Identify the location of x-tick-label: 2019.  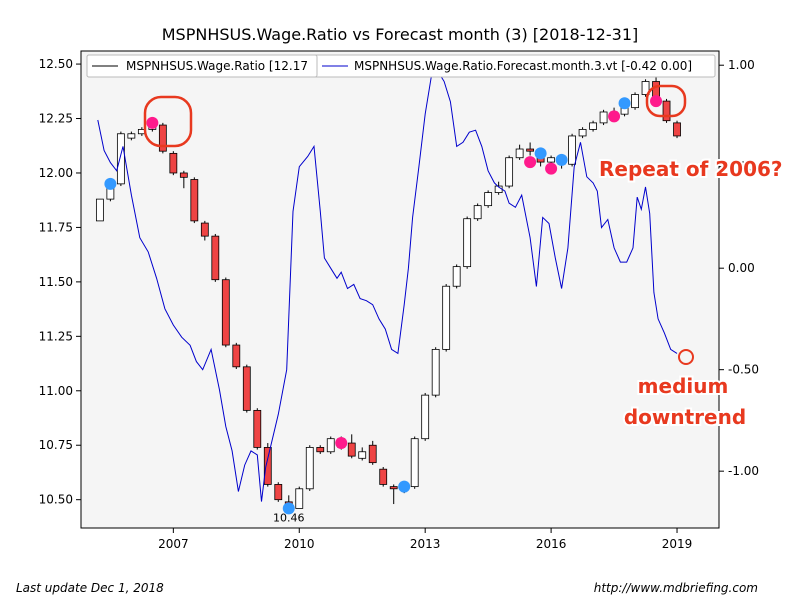
(677, 544).